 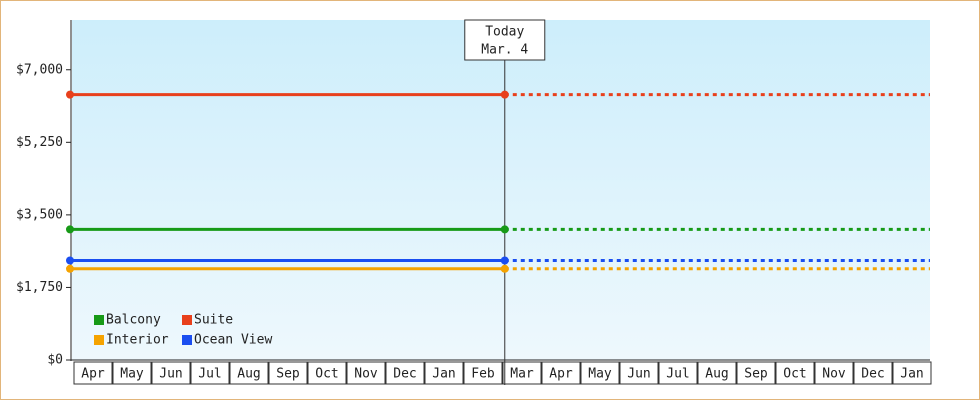 I want to click on x-tick-label: Feb, so click(x=483, y=374).